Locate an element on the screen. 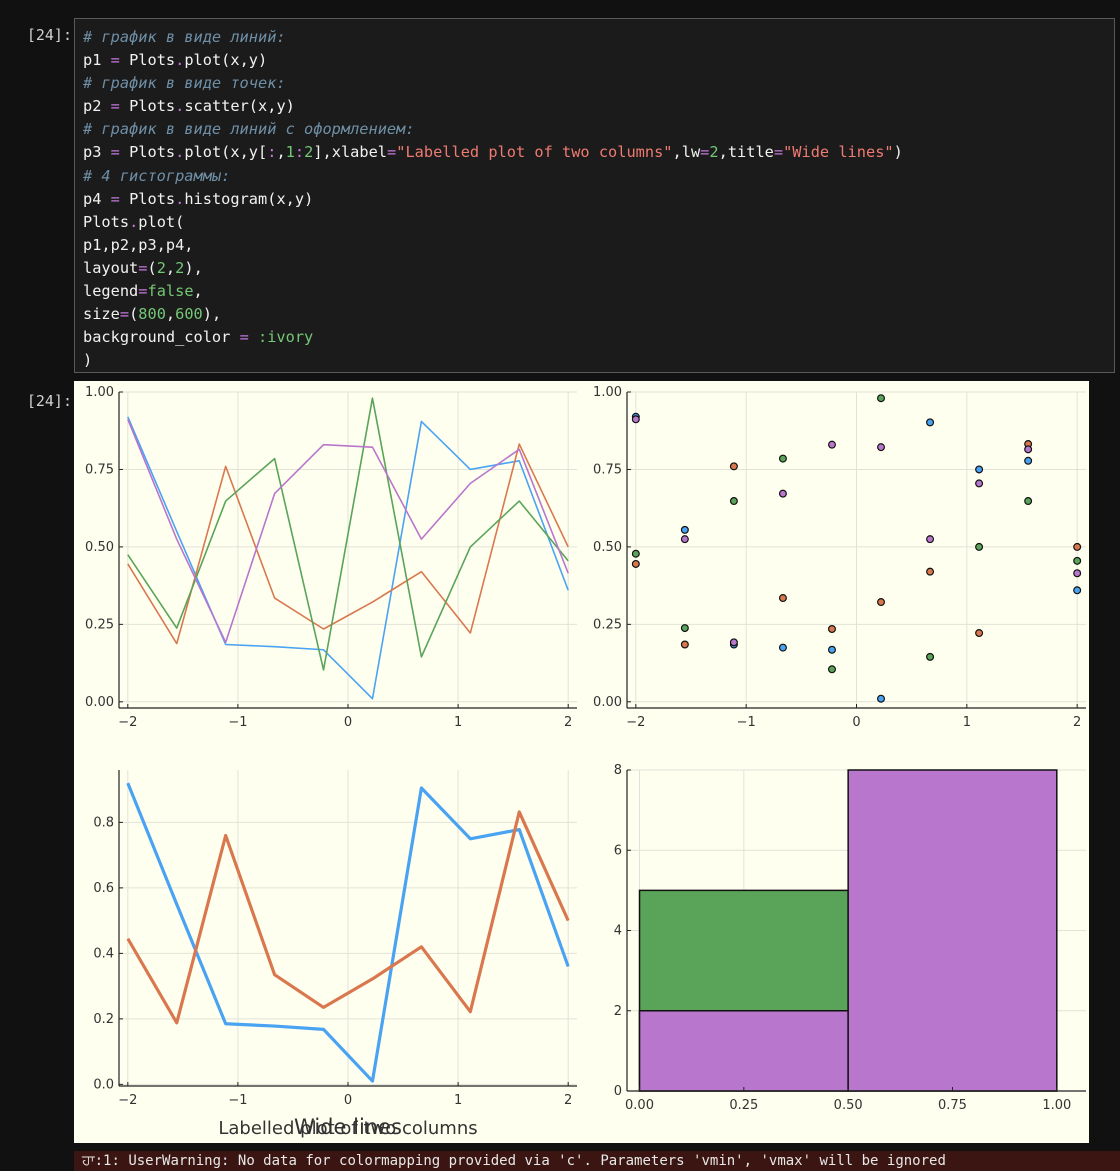  code-token: plot(x,y) is located at coordinates (226, 60).